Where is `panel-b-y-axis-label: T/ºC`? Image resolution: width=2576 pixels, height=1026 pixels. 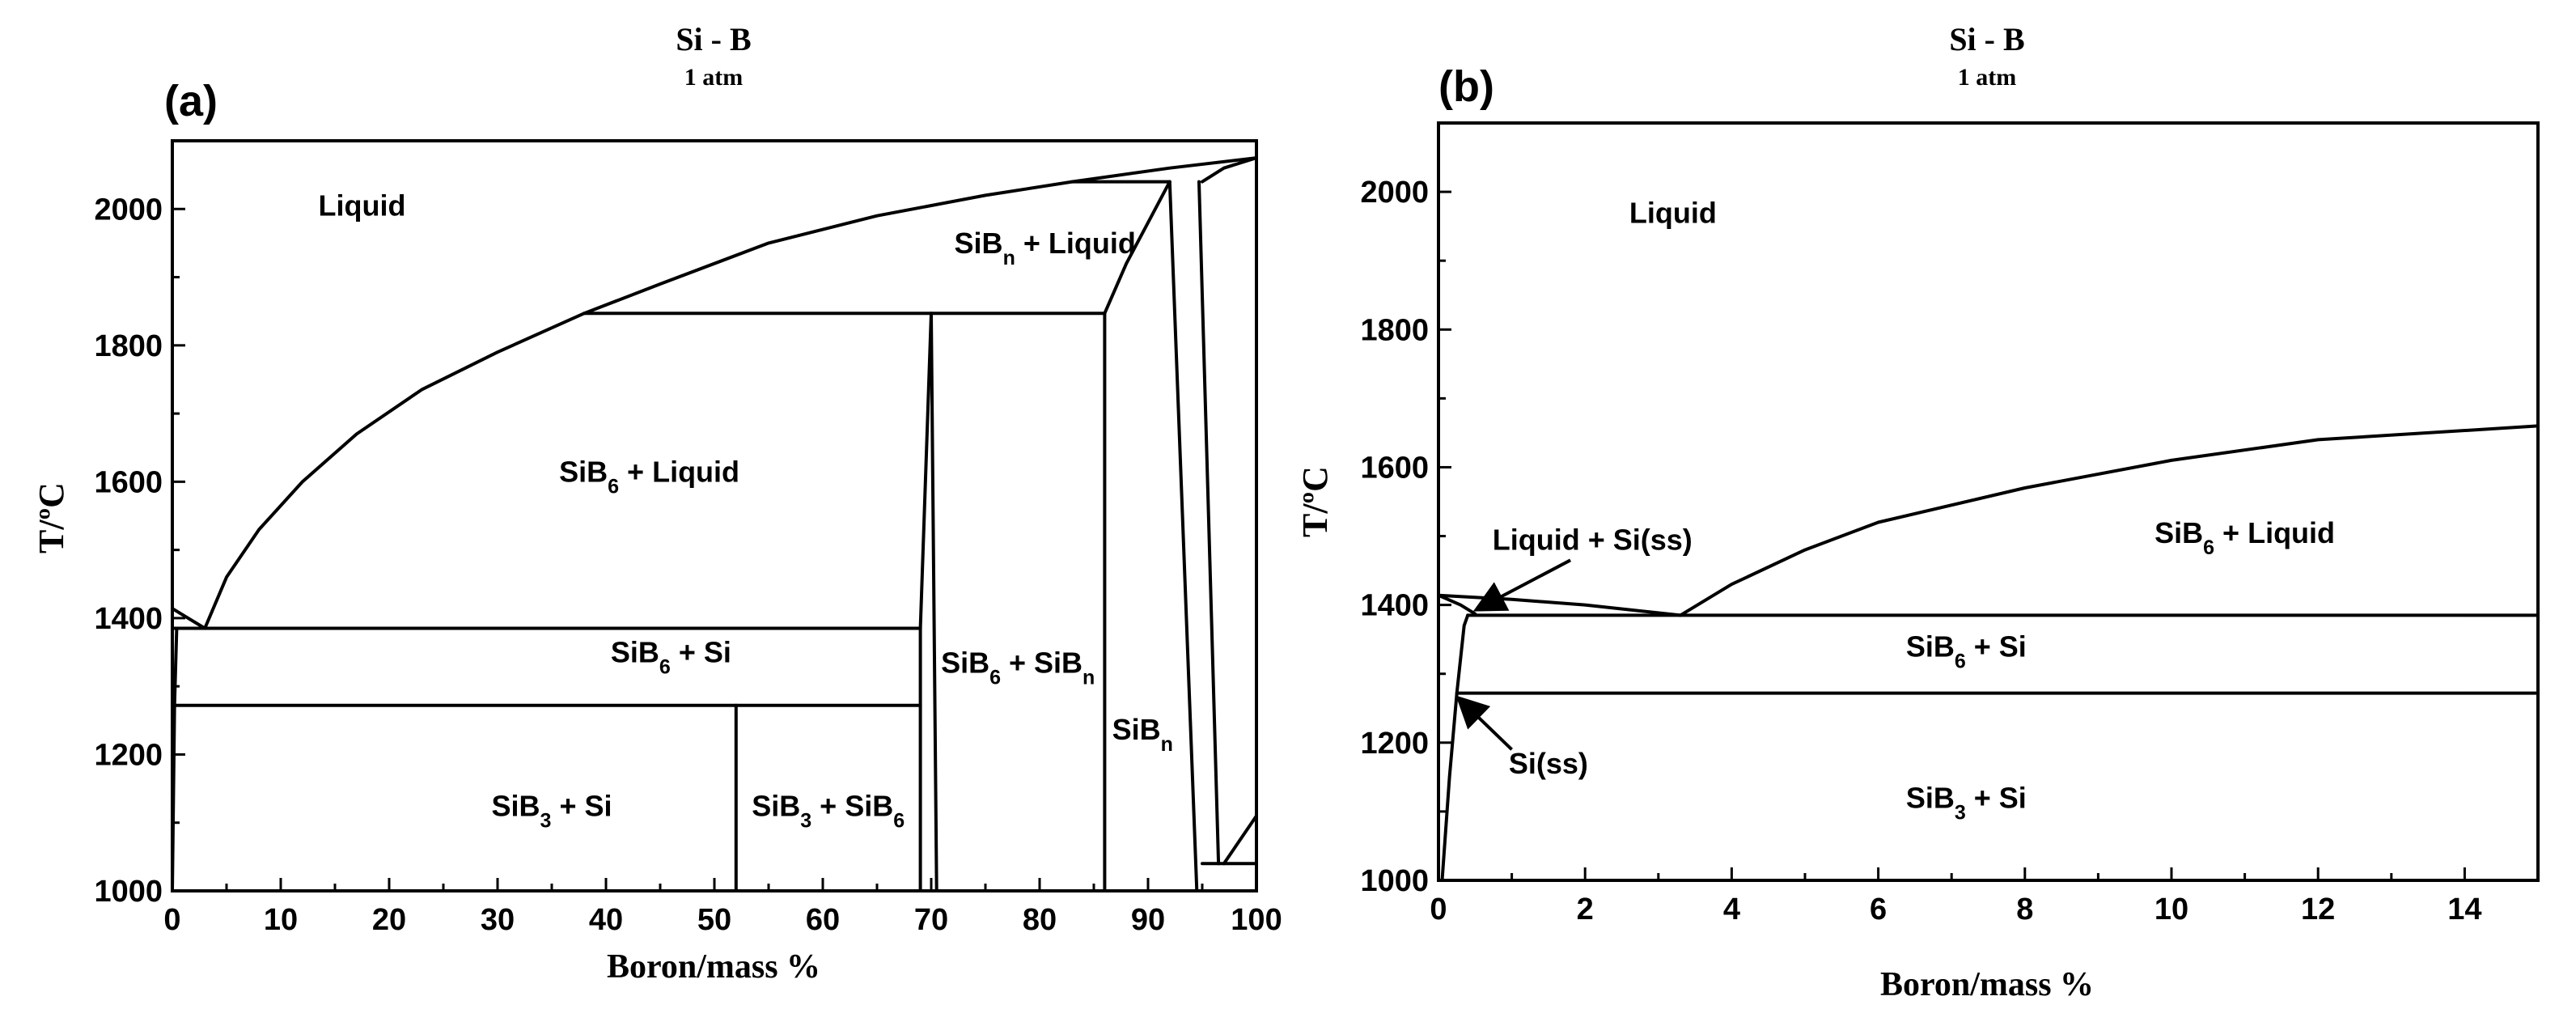 panel-b-y-axis-label: T/ºC is located at coordinates (1315, 501).